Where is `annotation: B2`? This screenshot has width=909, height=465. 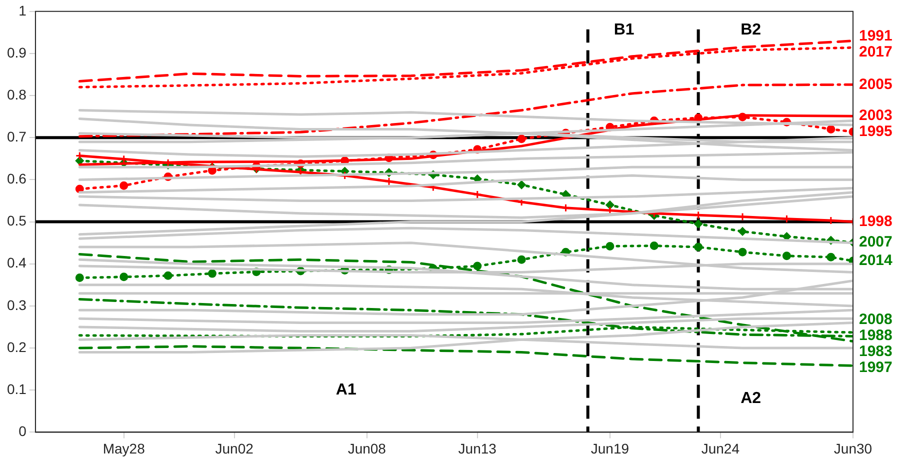 annotation: B2 is located at coordinates (751, 30).